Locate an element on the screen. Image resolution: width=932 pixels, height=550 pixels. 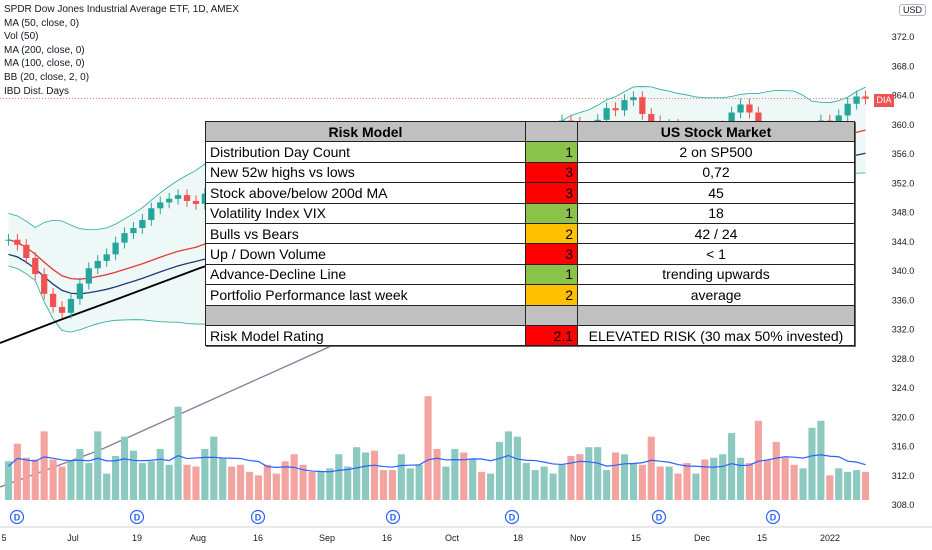
table-row: Distribution Day Count 1 2 on SP500 is located at coordinates (530, 152).